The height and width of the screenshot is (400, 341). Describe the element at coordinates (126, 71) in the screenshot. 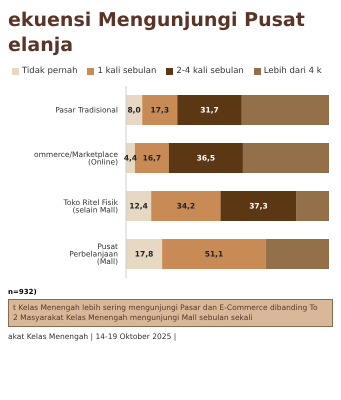

I see `legend-label: 1 kali sebulan` at that location.